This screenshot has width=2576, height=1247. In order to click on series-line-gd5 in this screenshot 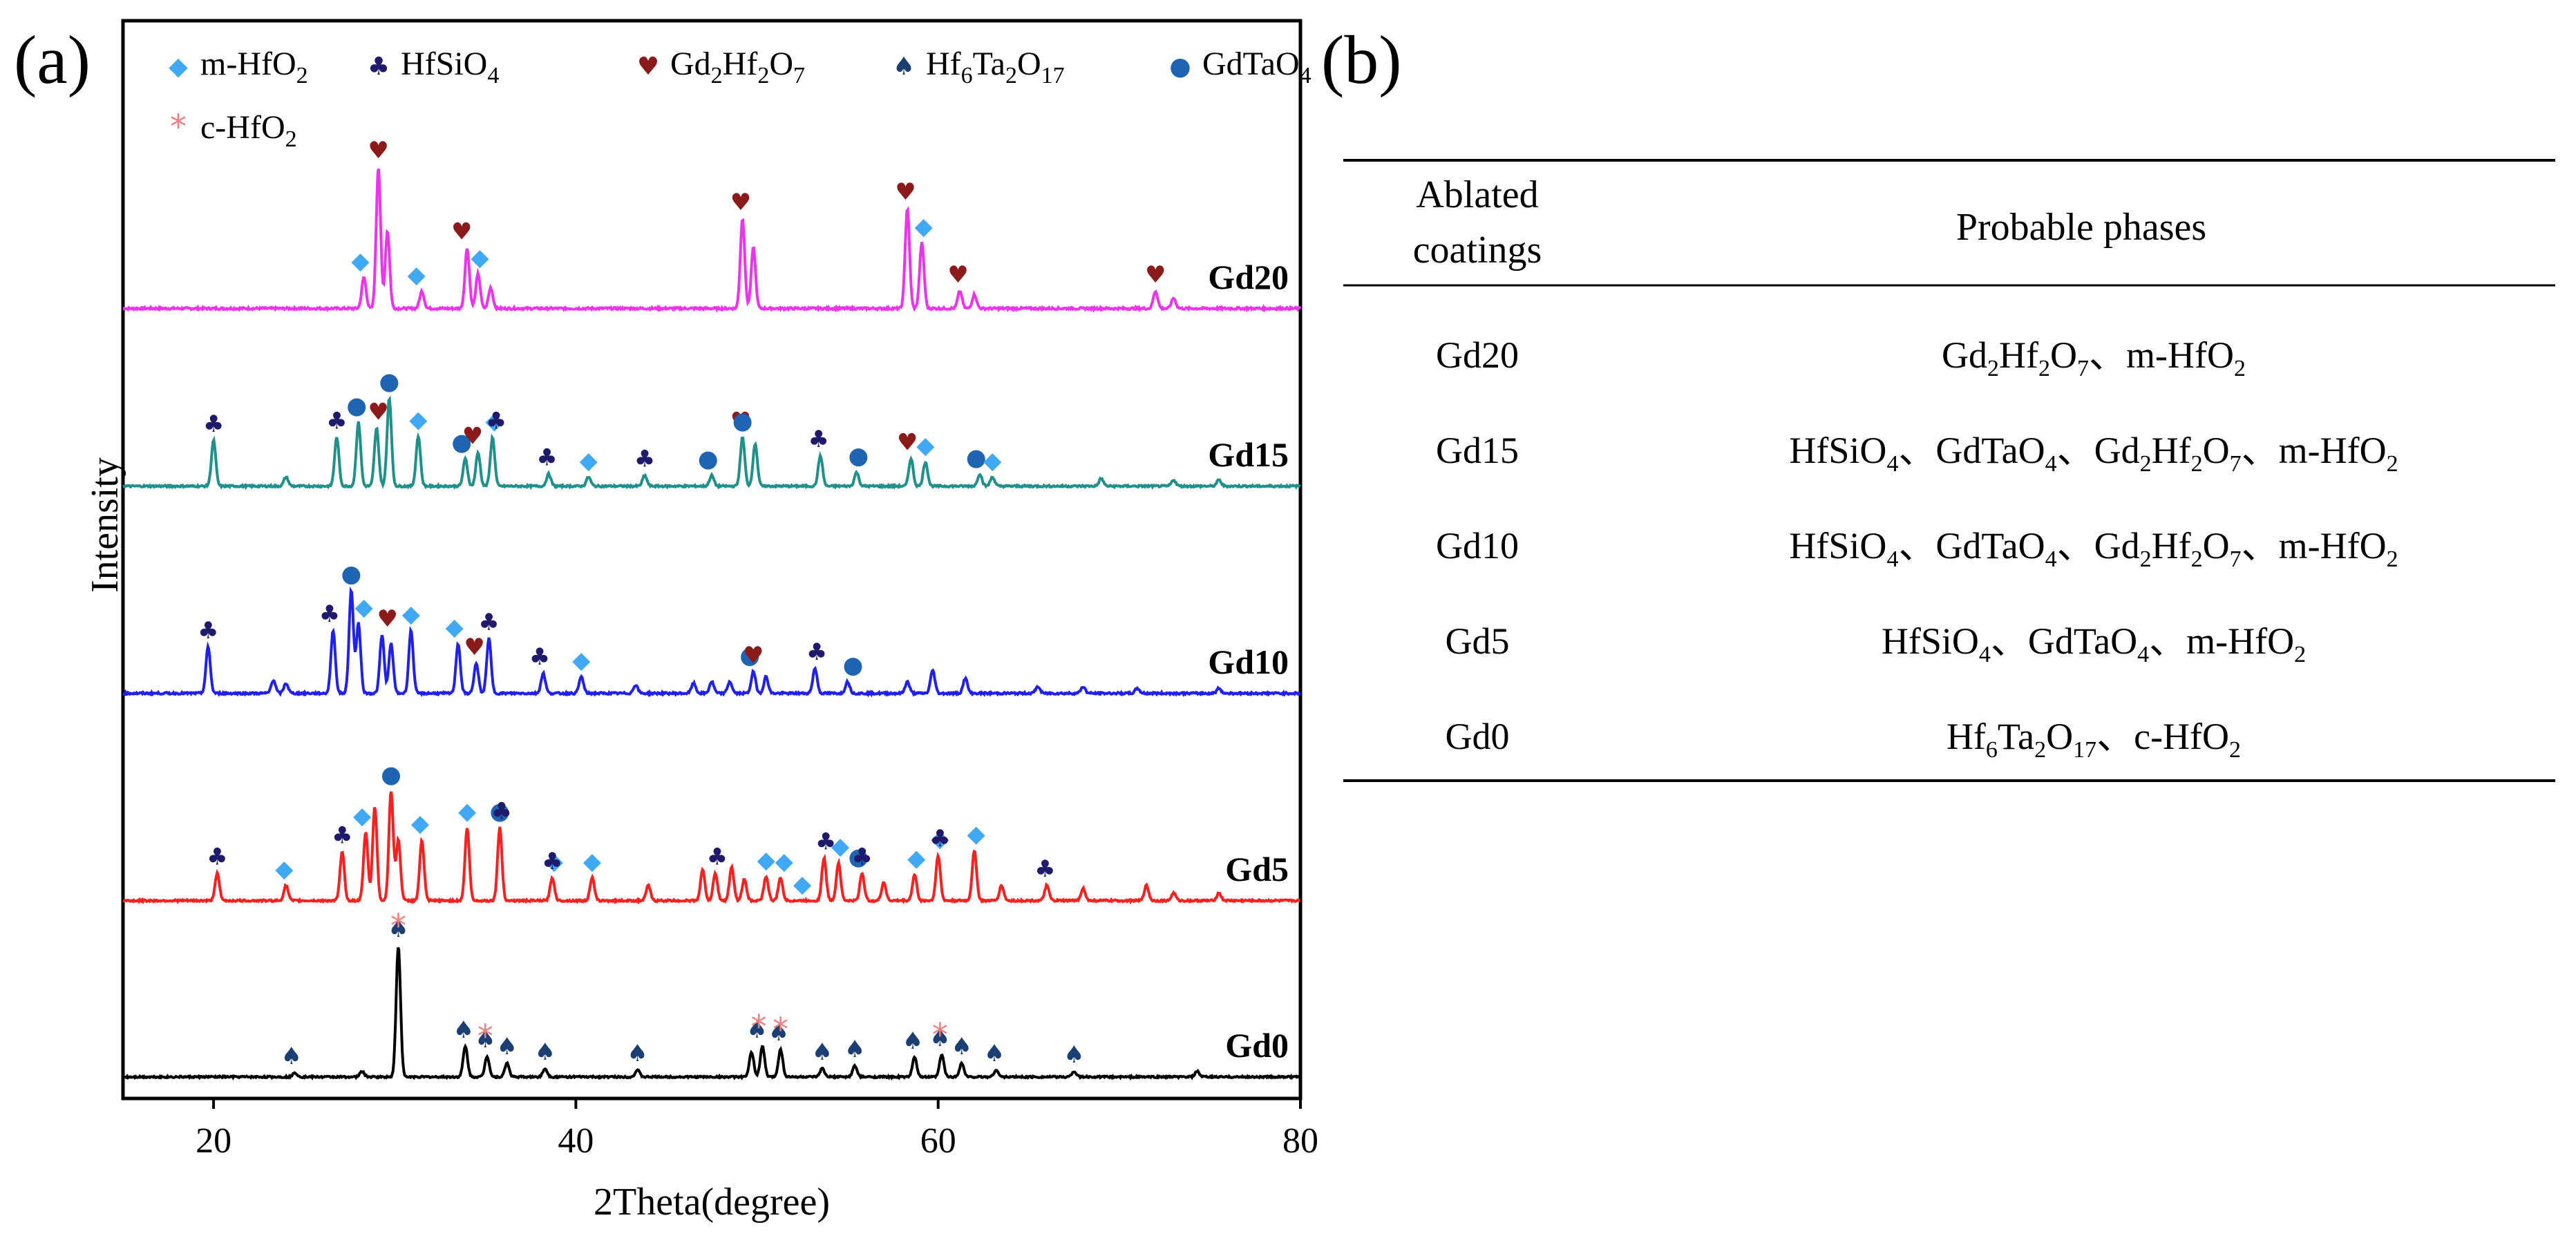, I will do `click(711, 848)`.